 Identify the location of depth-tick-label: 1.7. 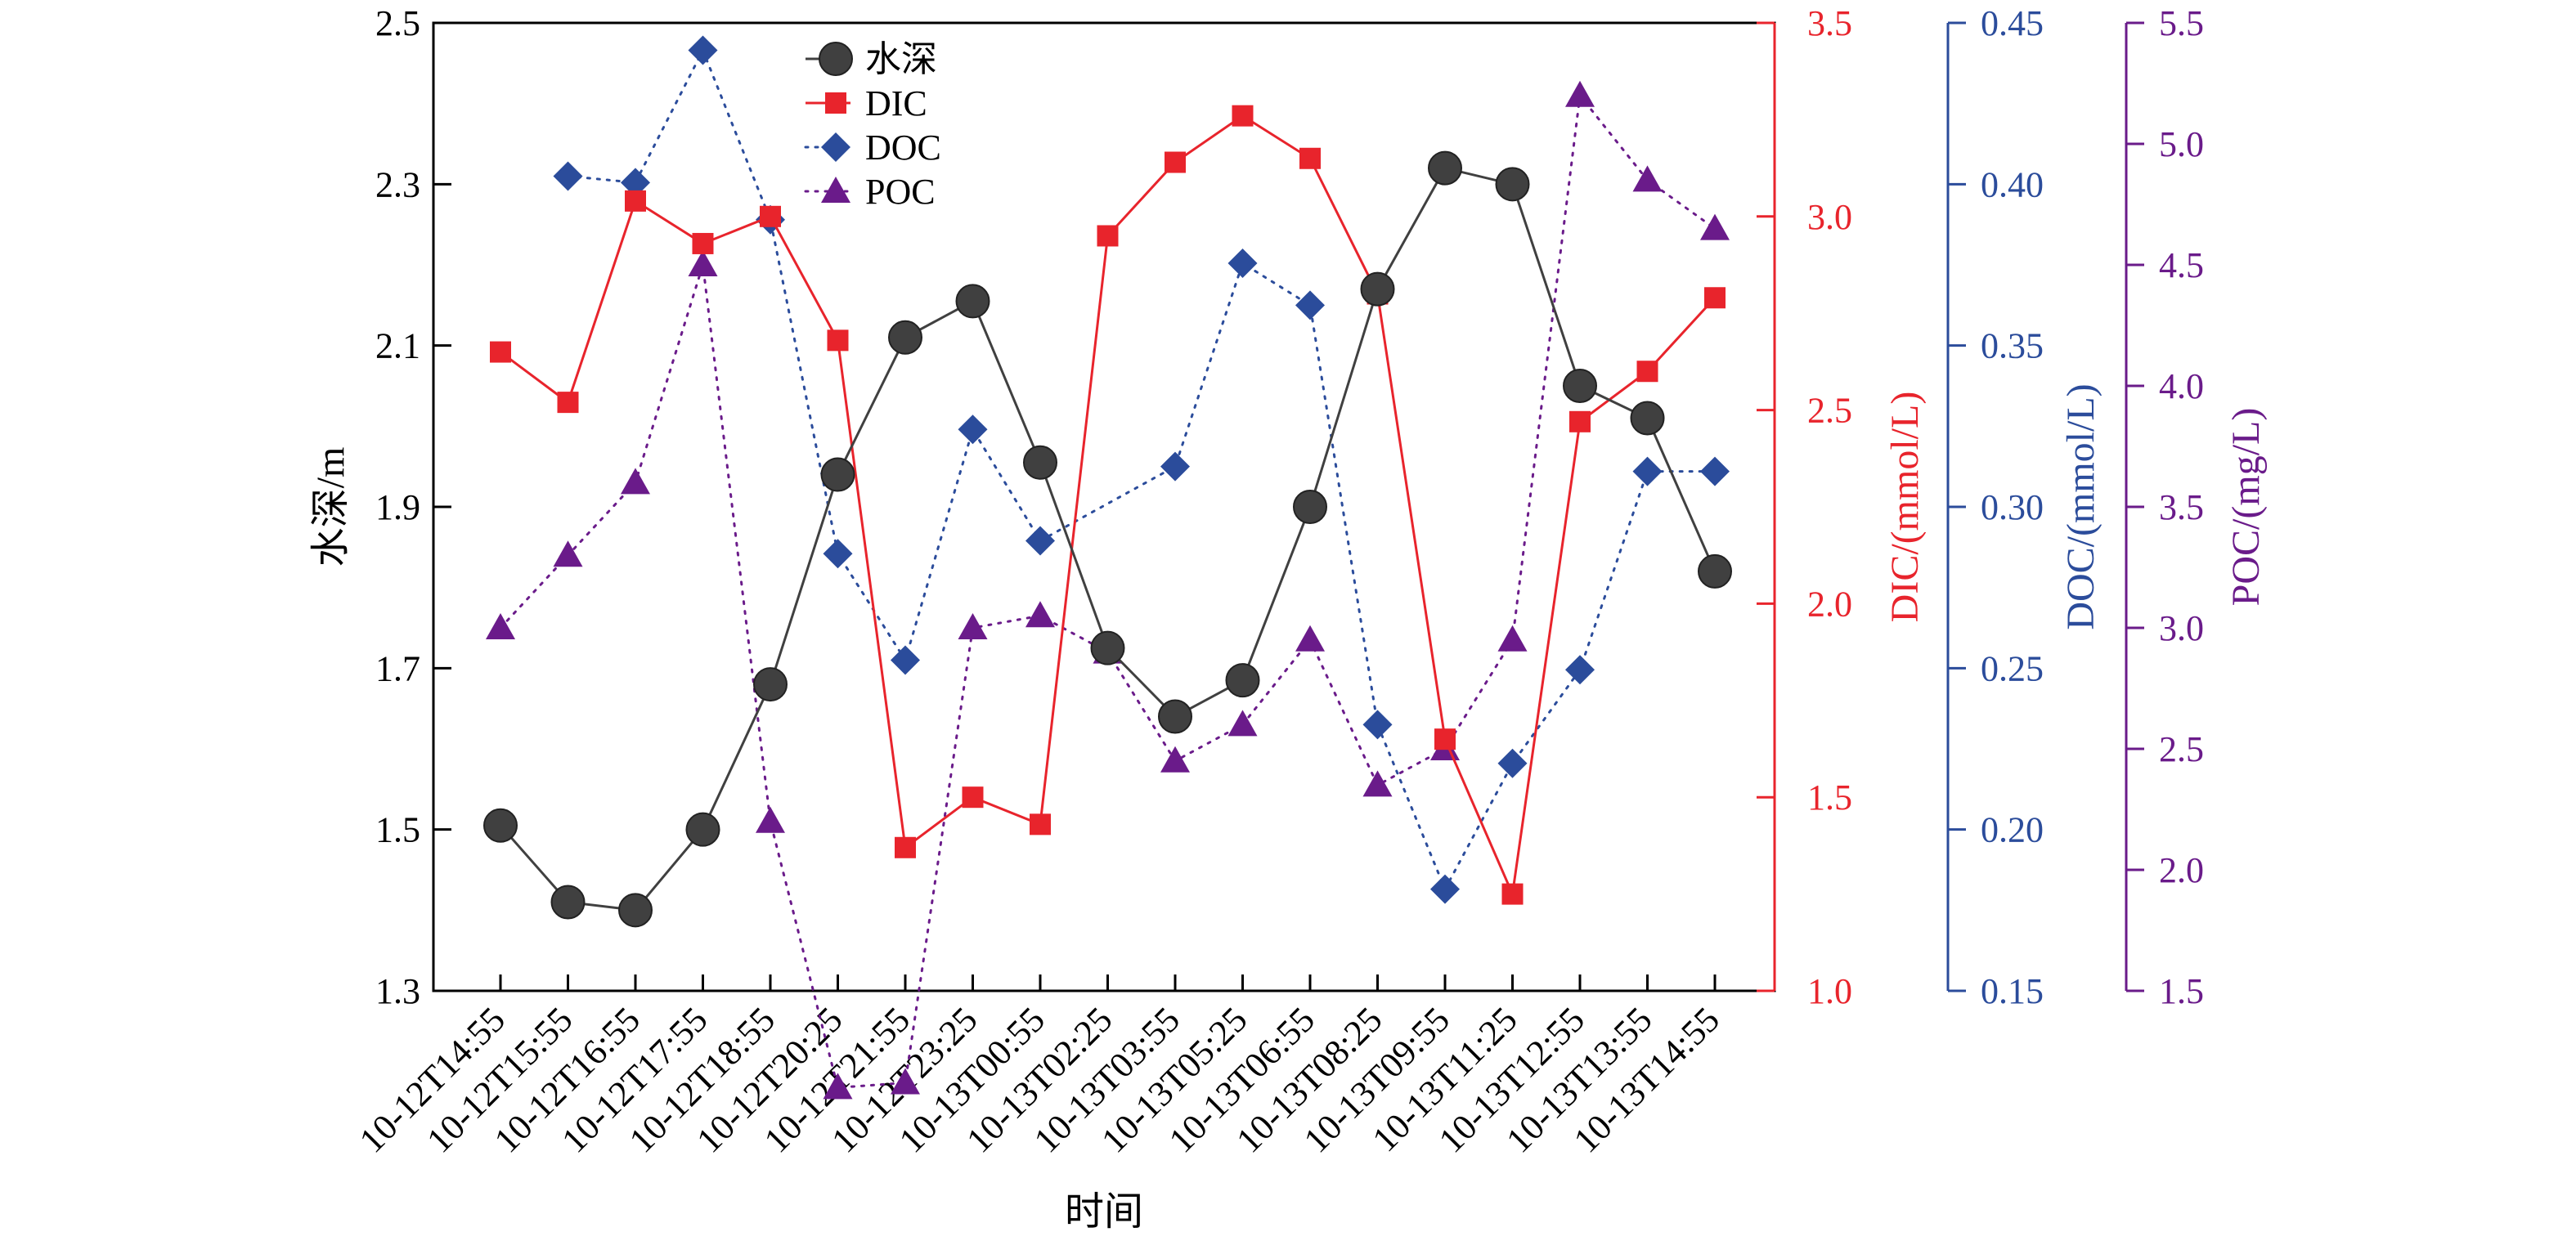
(397, 668).